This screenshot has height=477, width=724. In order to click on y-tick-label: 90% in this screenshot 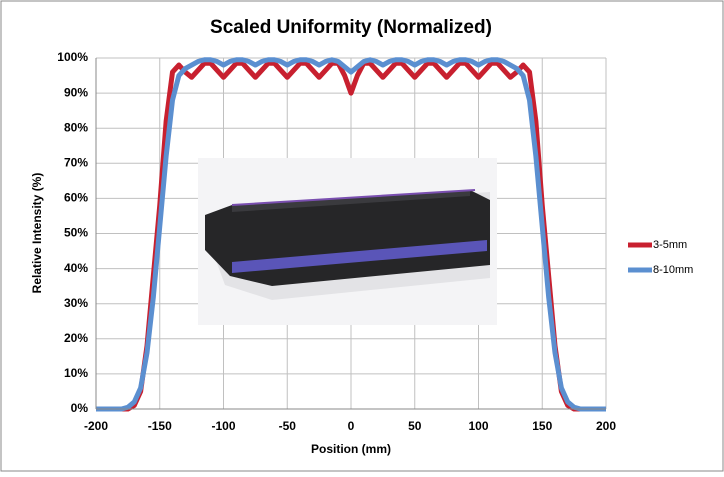, I will do `click(76, 92)`.